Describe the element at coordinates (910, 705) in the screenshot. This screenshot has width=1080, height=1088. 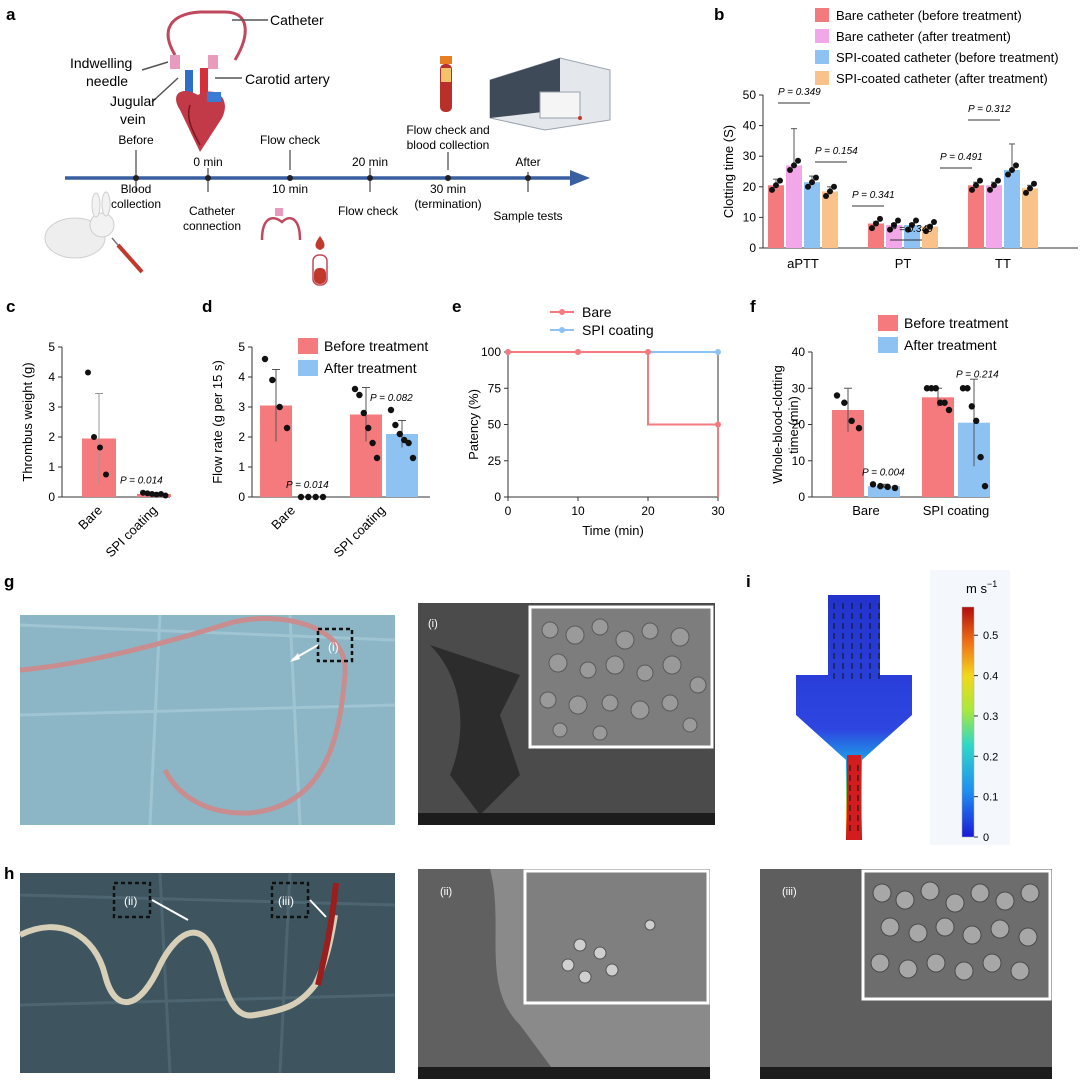
I see `panel-i: i m s−1 0 0.1 0.2 0.3 0.4 0.5` at that location.